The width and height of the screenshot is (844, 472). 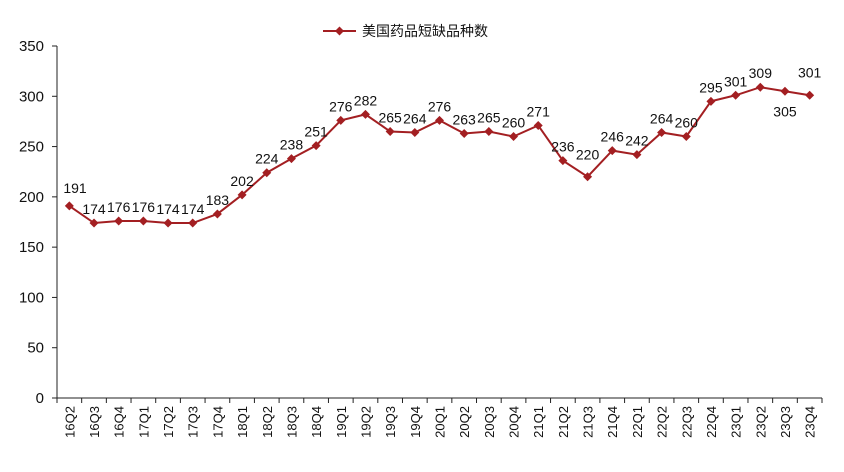 What do you see at coordinates (38, 222) in the screenshot?
I see `y-axis-ticks: 0 50 100 150 200 250 300 350` at bounding box center [38, 222].